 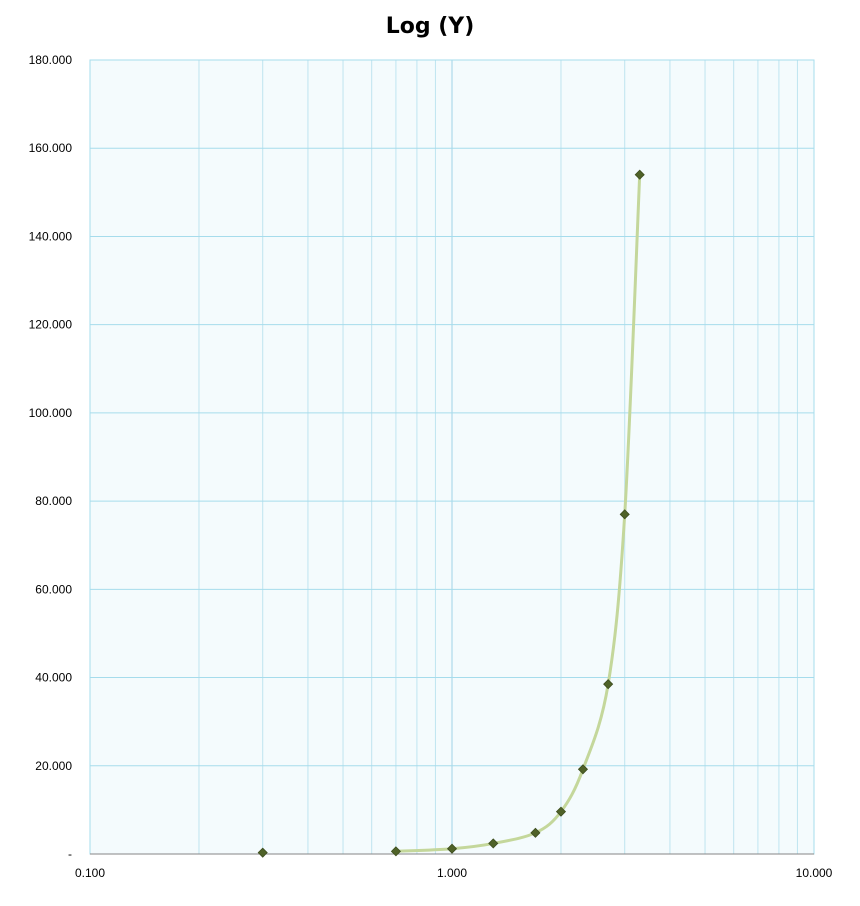 What do you see at coordinates (51, 236) in the screenshot?
I see `y-tick-label: 140.000` at bounding box center [51, 236].